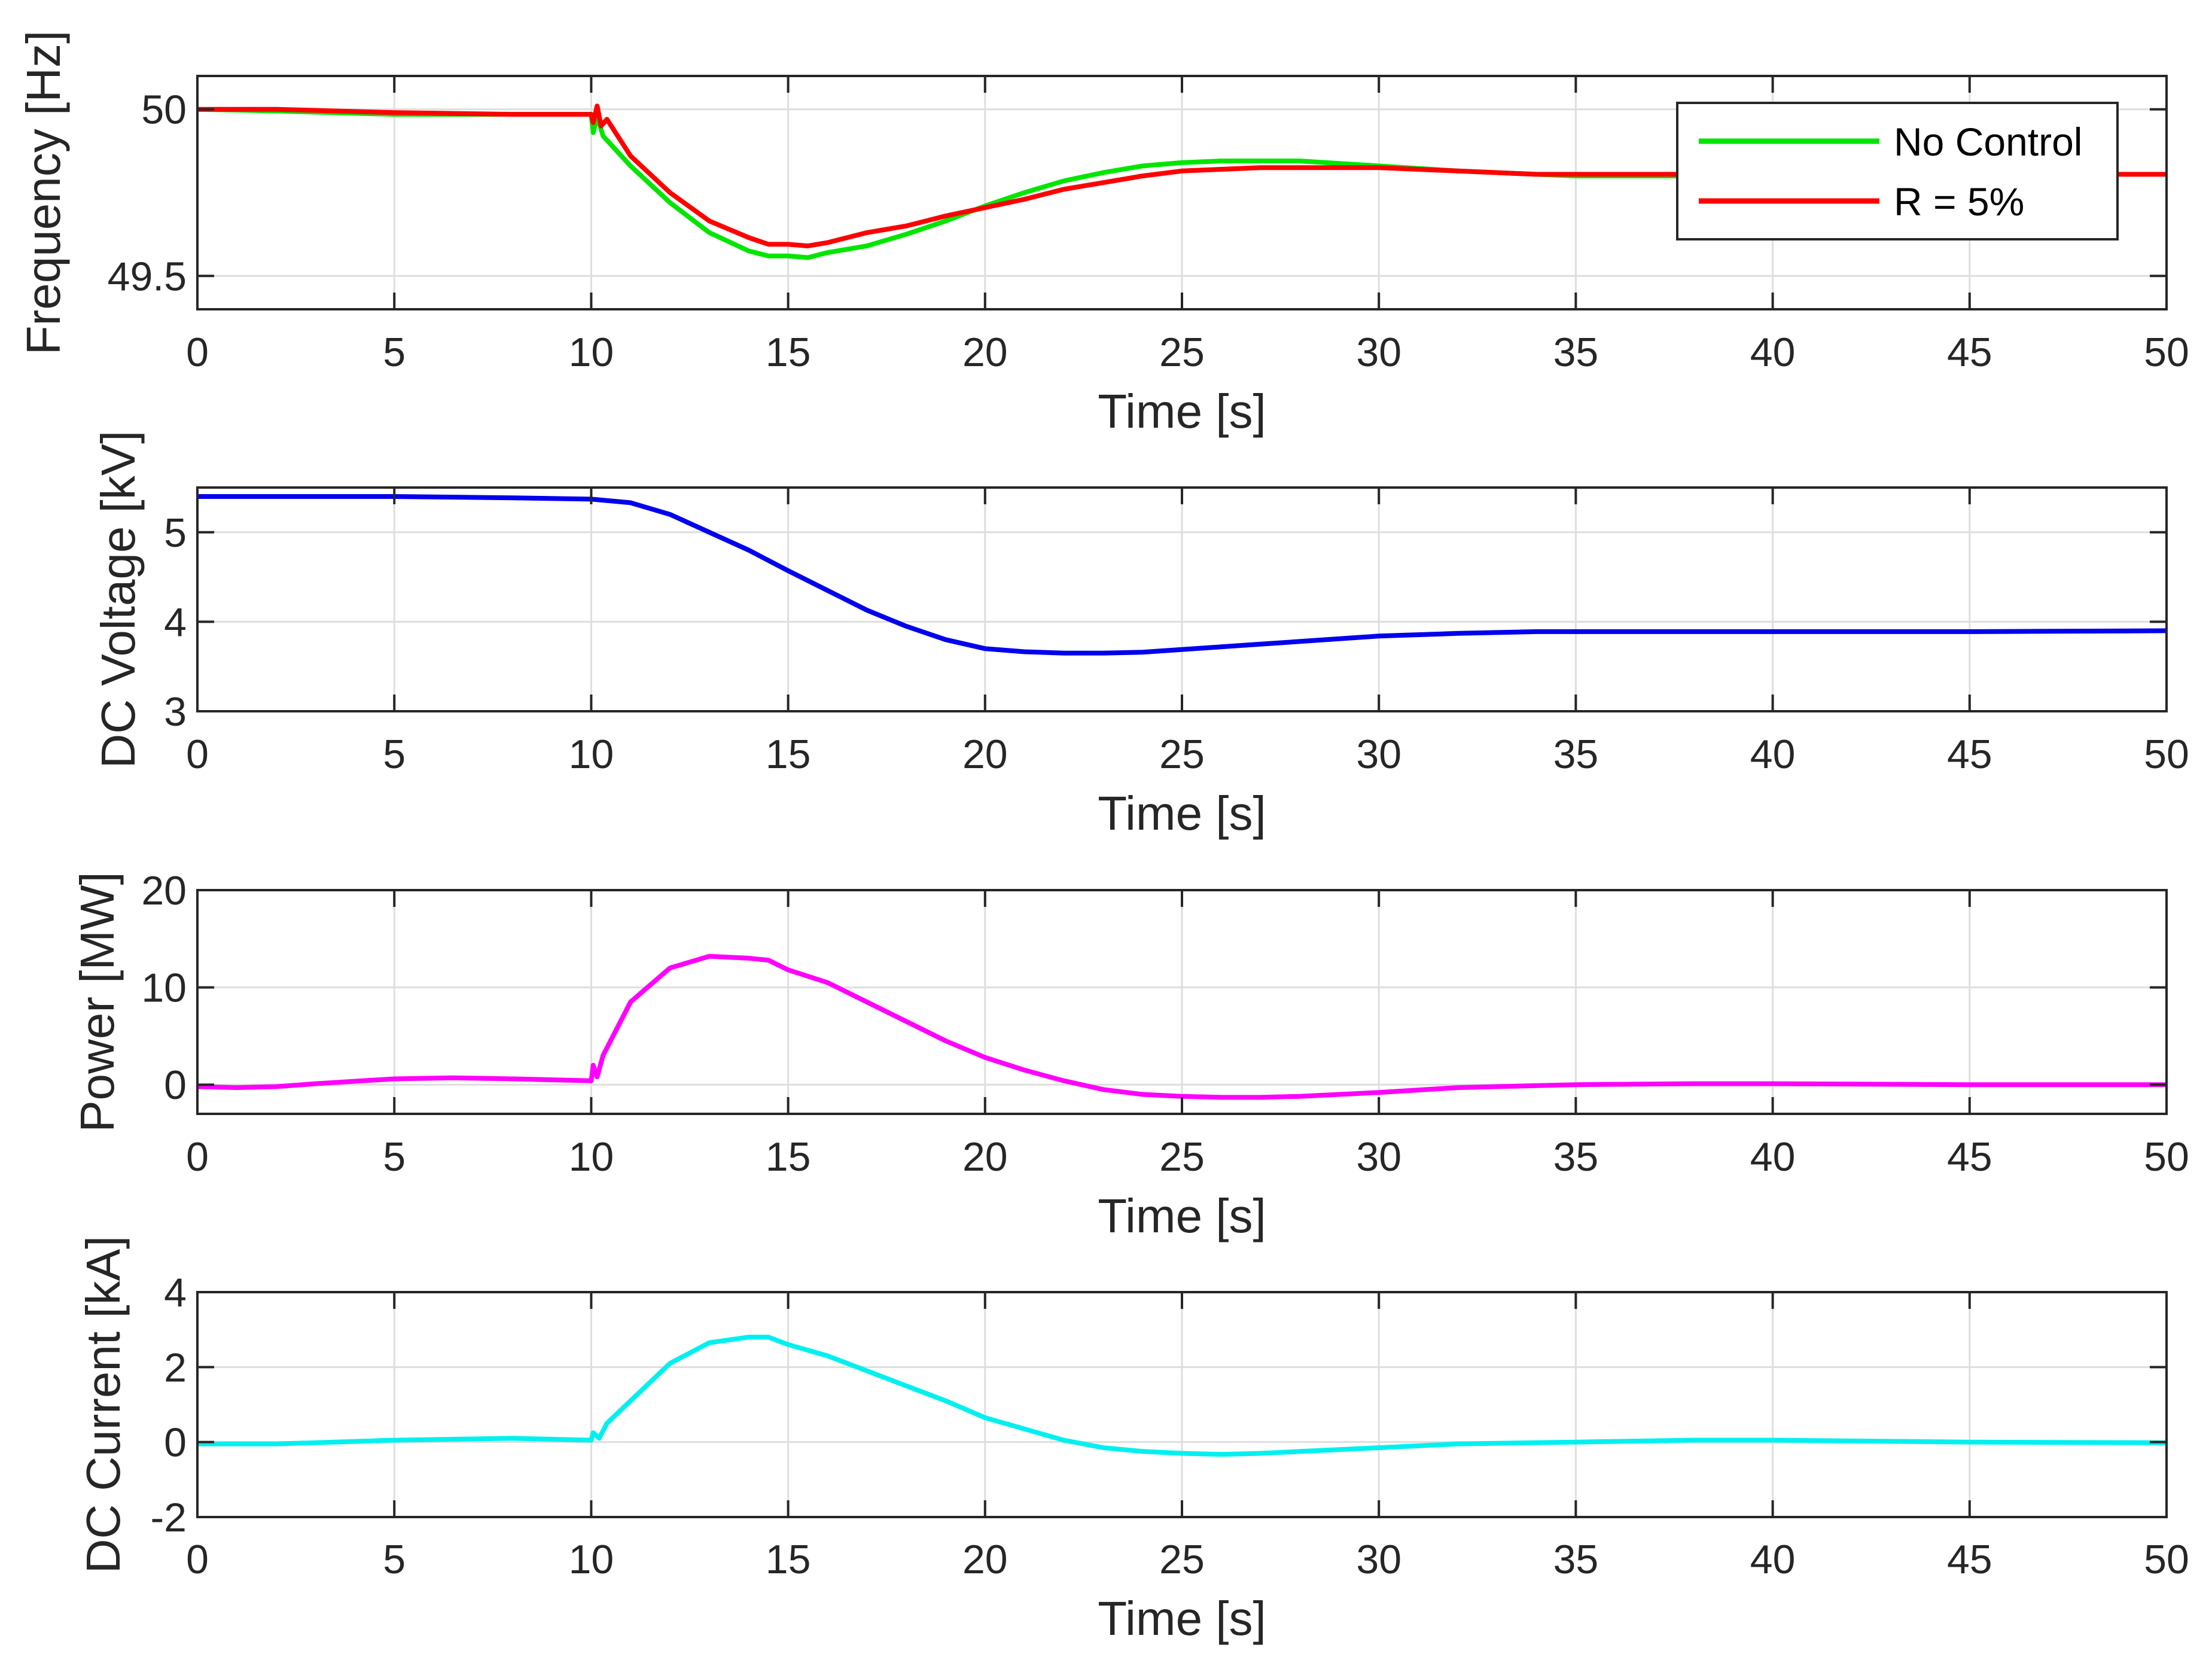 The width and height of the screenshot is (2212, 1666). What do you see at coordinates (169, 1517) in the screenshot?
I see `y-tick-label: -2` at bounding box center [169, 1517].